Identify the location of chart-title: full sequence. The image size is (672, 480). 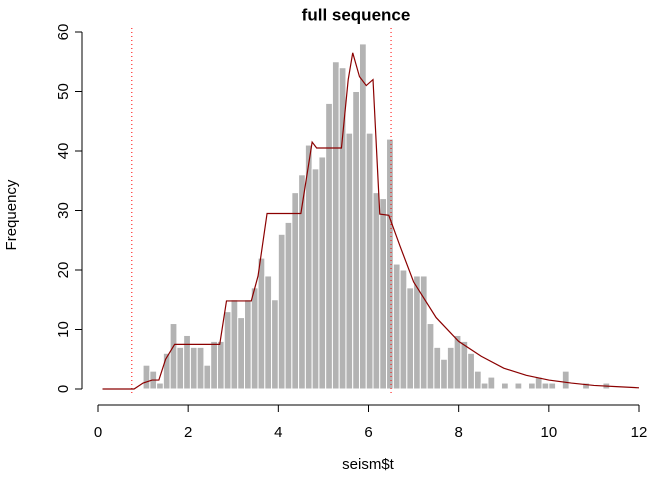
(356, 14).